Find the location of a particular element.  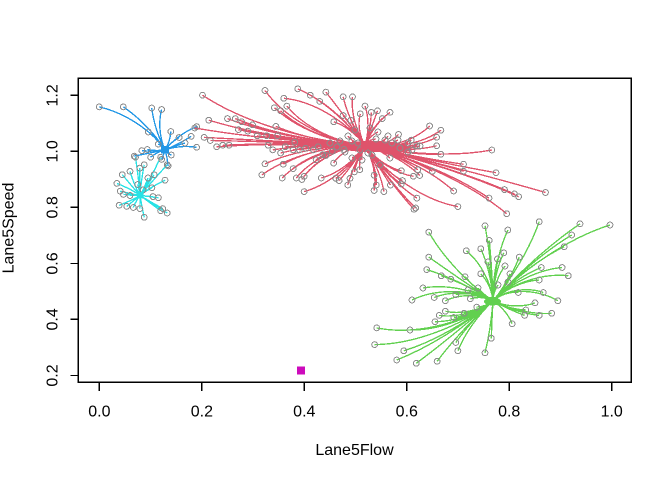

svg-text: 0.0 is located at coordinates (99, 412).